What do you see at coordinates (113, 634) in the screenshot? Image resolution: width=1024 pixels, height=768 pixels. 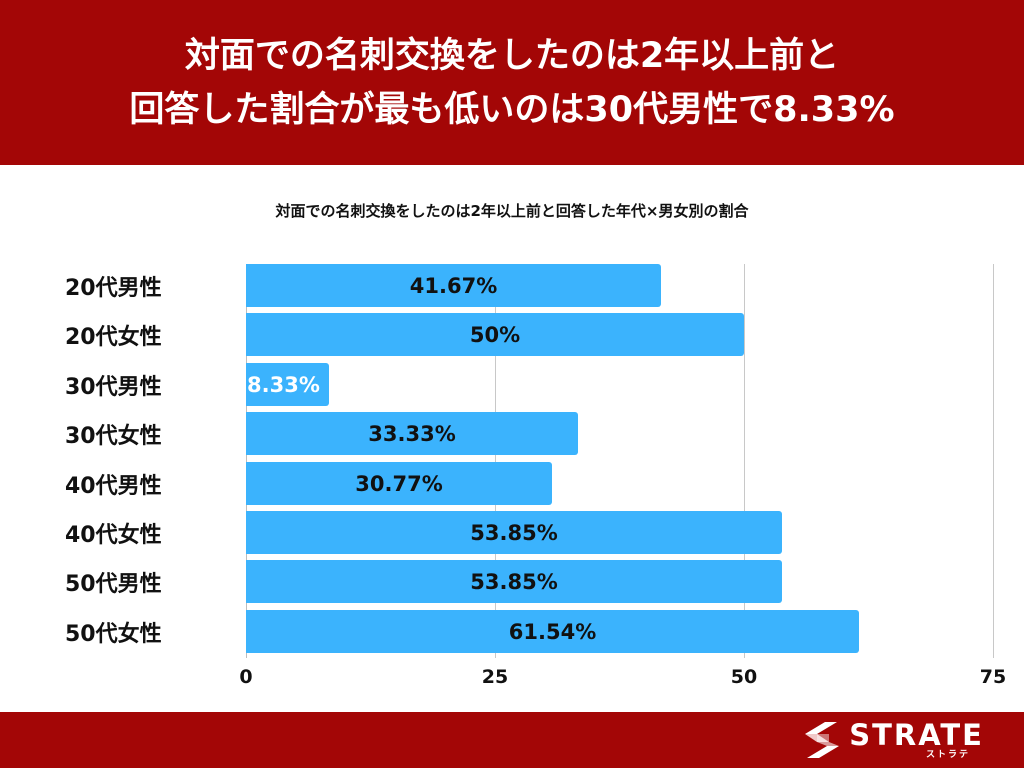 I see `category-label: 50代女性` at bounding box center [113, 634].